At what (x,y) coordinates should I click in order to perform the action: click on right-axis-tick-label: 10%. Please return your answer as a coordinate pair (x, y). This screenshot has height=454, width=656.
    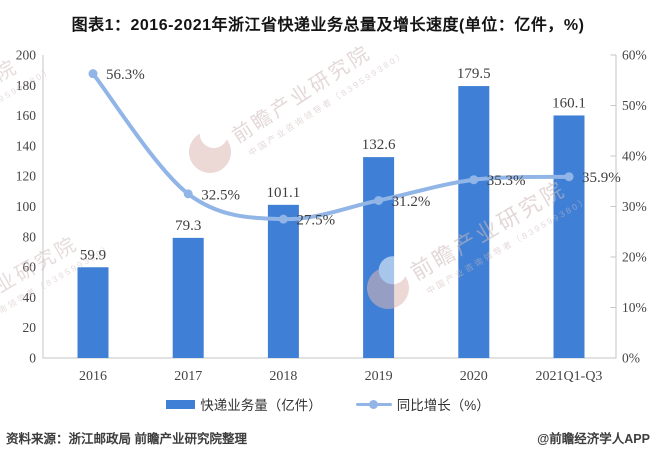
    Looking at the image, I should click on (634, 307).